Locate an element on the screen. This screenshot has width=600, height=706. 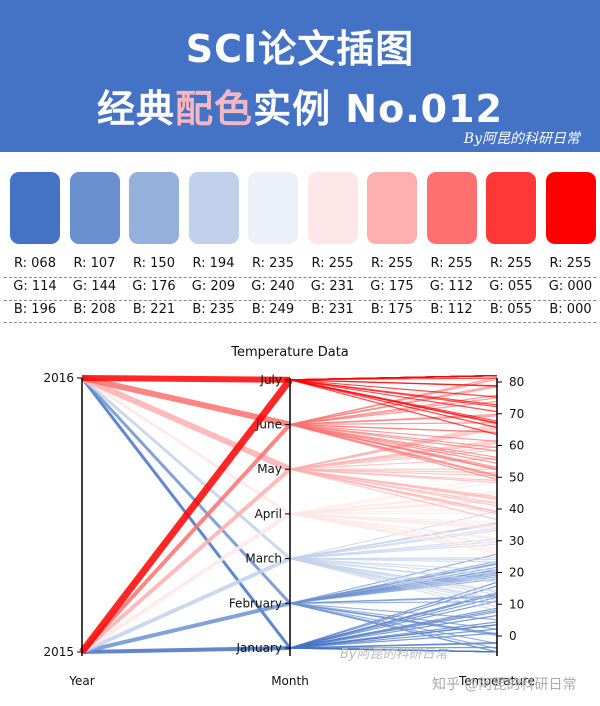
rgb-r-value: R: 255 is located at coordinates (570, 263).